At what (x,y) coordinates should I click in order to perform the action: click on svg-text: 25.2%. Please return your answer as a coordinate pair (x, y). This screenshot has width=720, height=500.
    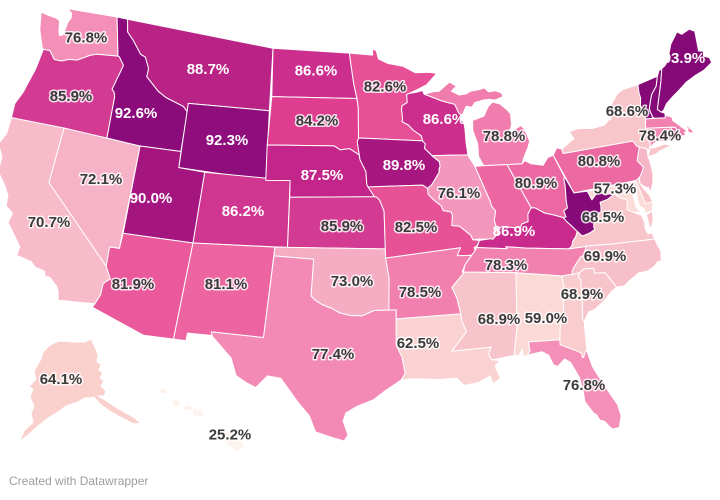
    Looking at the image, I should click on (230, 435).